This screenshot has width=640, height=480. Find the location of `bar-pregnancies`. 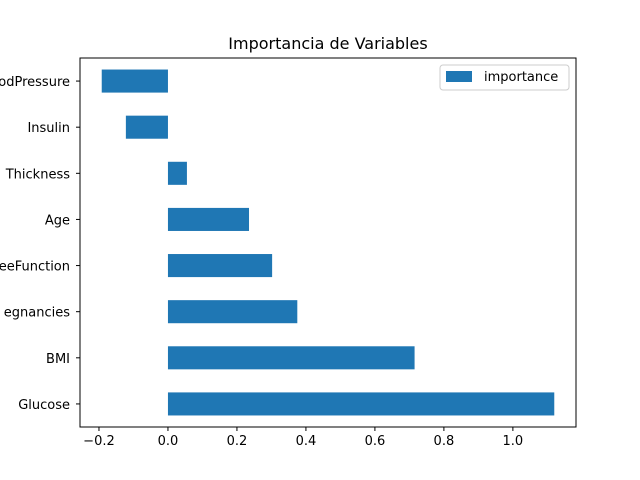

bar-pregnancies is located at coordinates (232, 312).